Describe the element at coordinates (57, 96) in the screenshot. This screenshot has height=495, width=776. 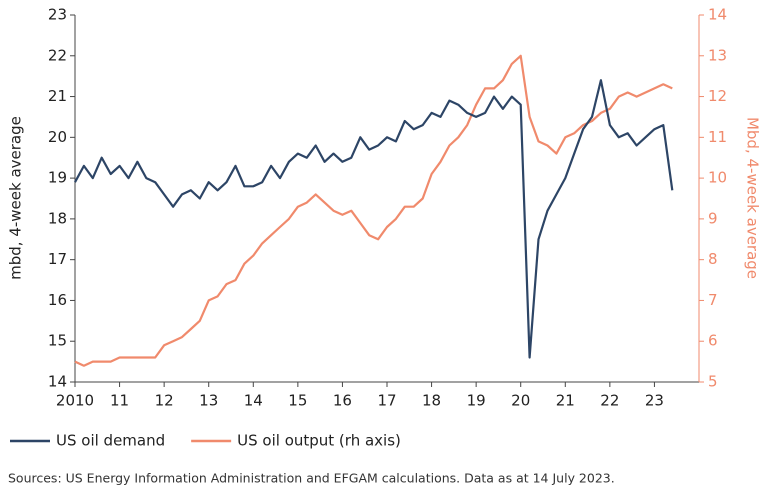
I see `y-tick-label: 21` at that location.